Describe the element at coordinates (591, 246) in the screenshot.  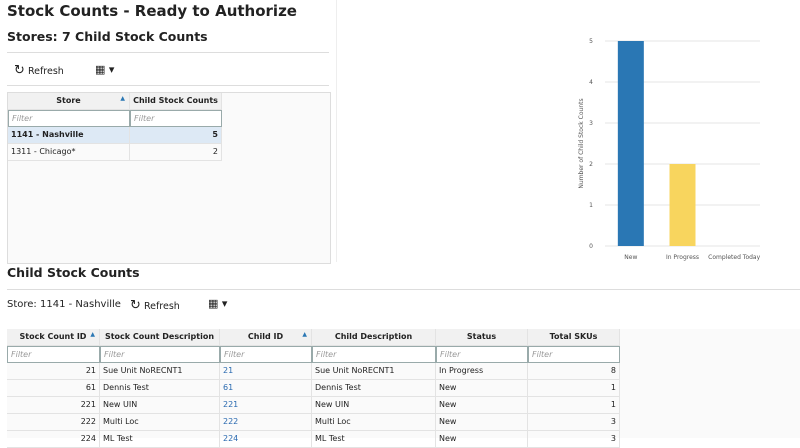
I see `y-tick-label: 0` at that location.